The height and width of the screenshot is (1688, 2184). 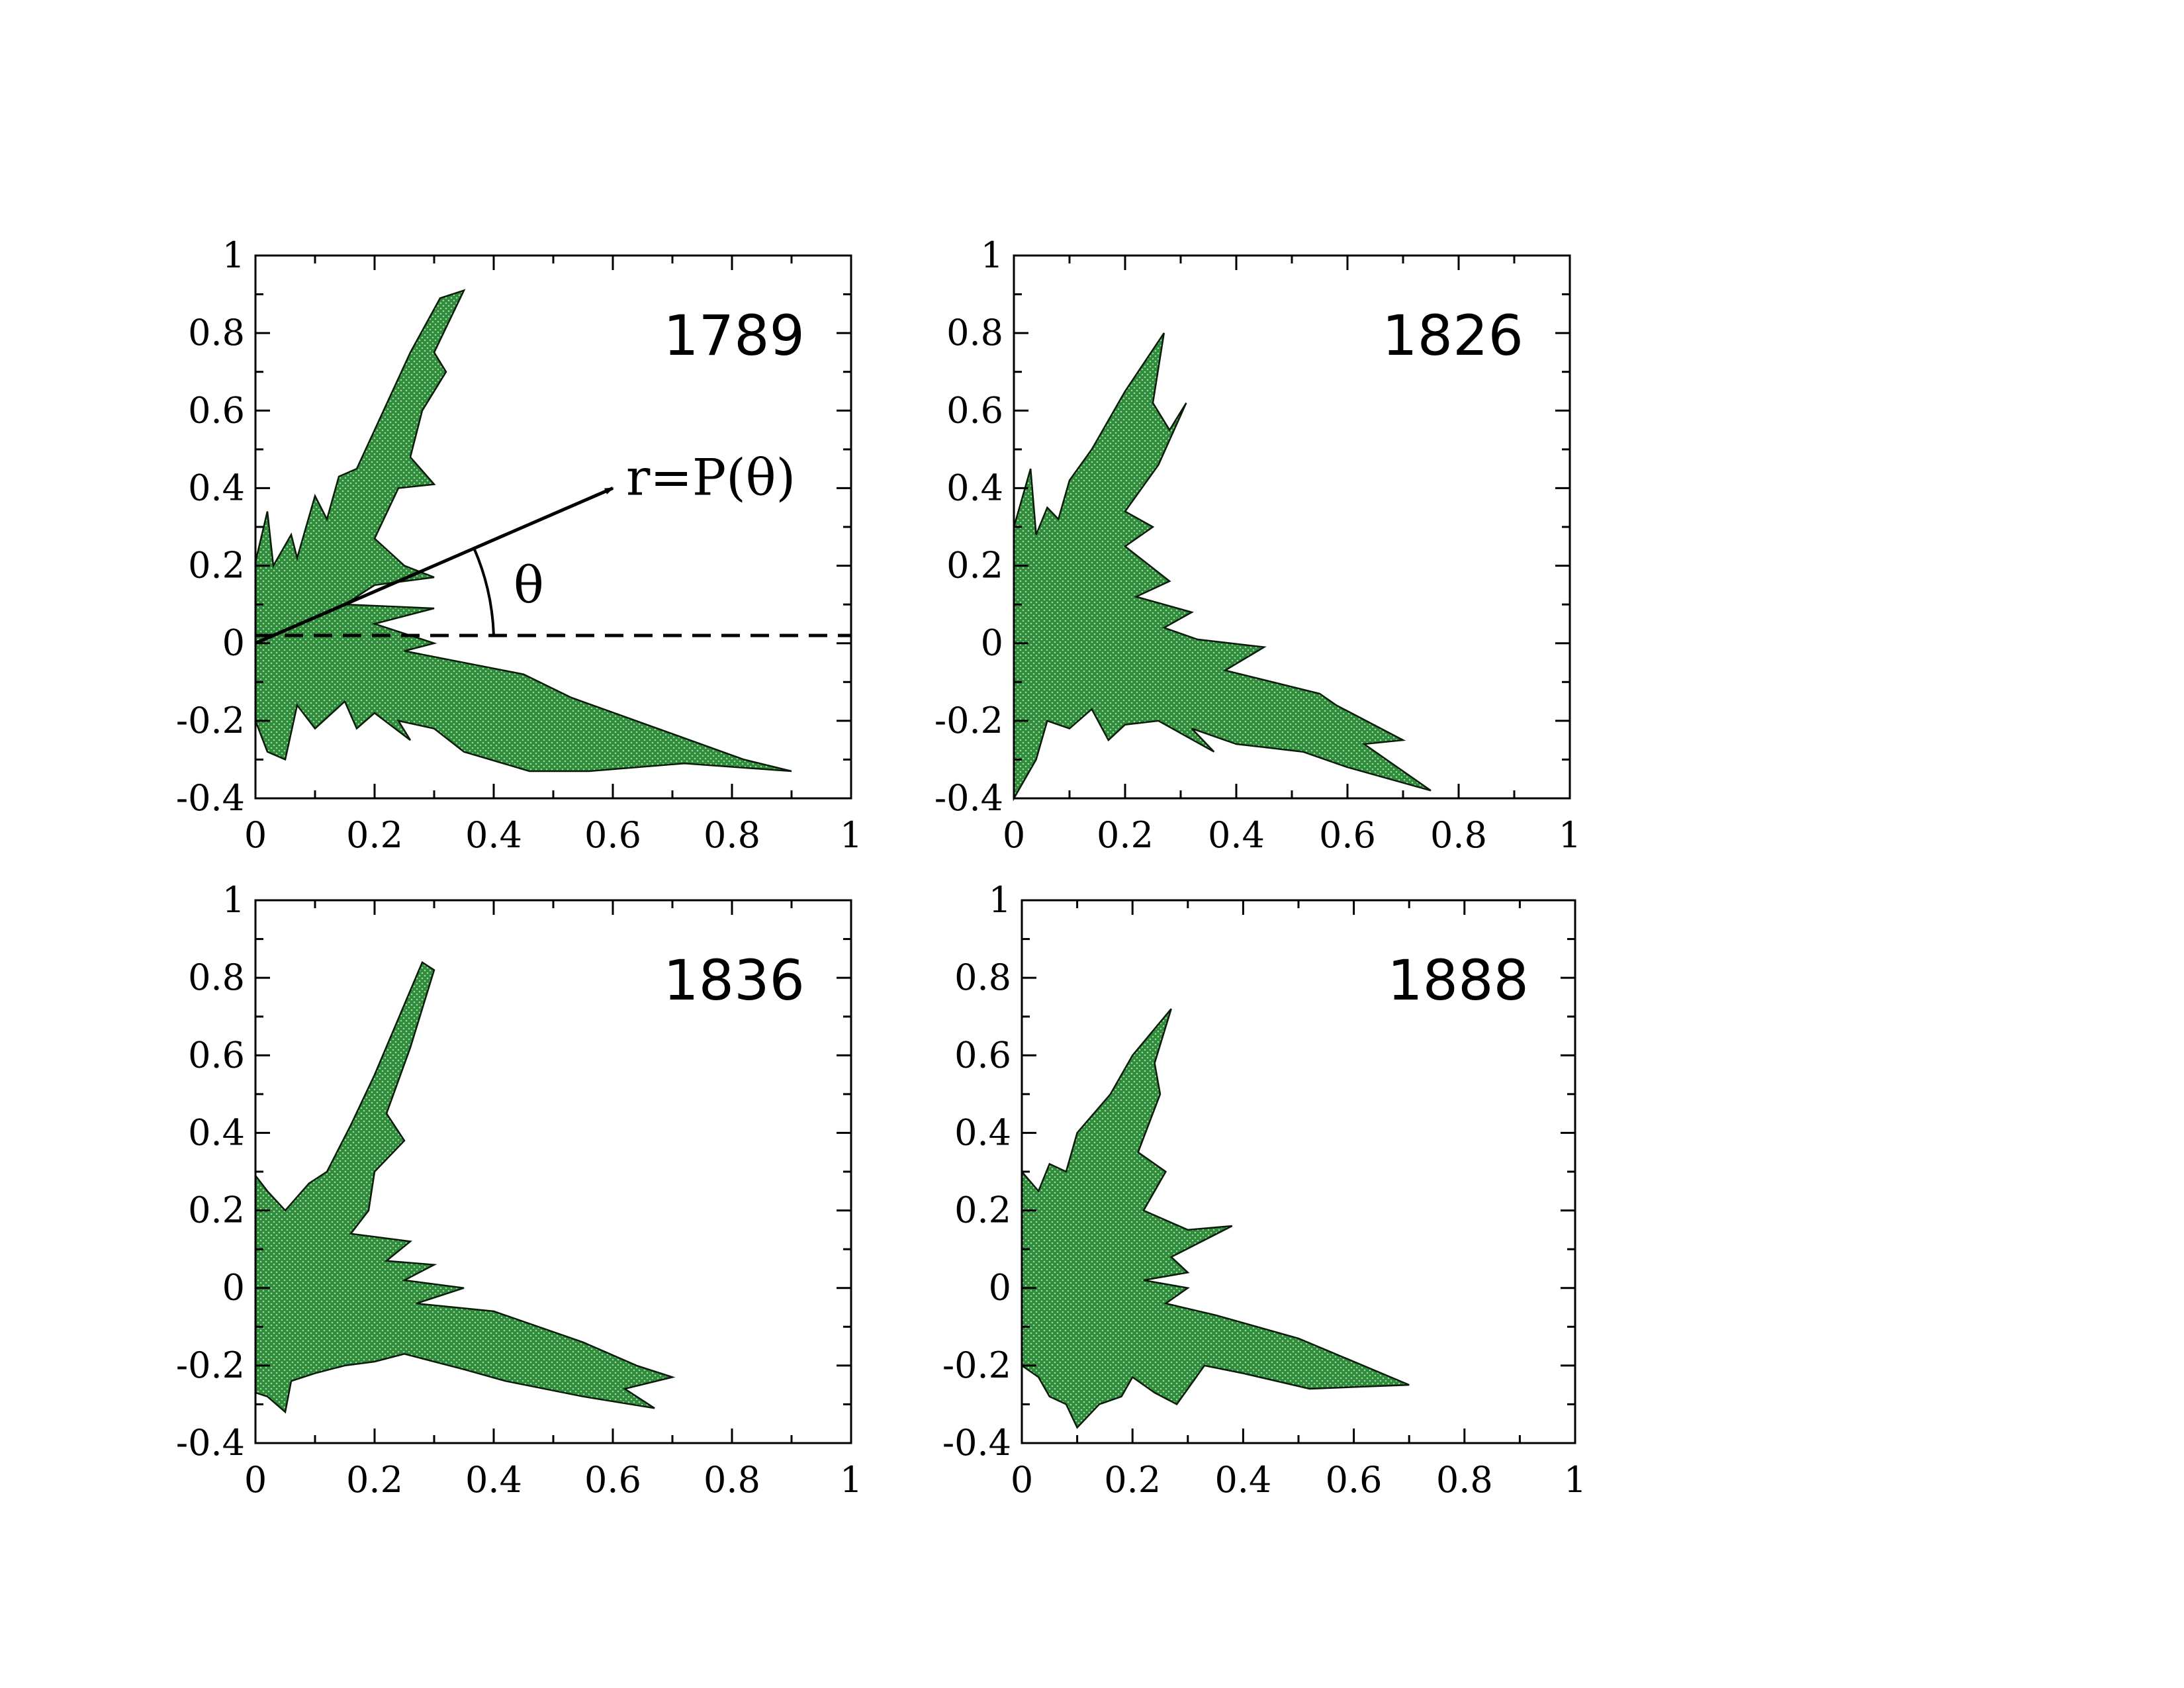 I want to click on radius-arrow, so click(x=434, y=566).